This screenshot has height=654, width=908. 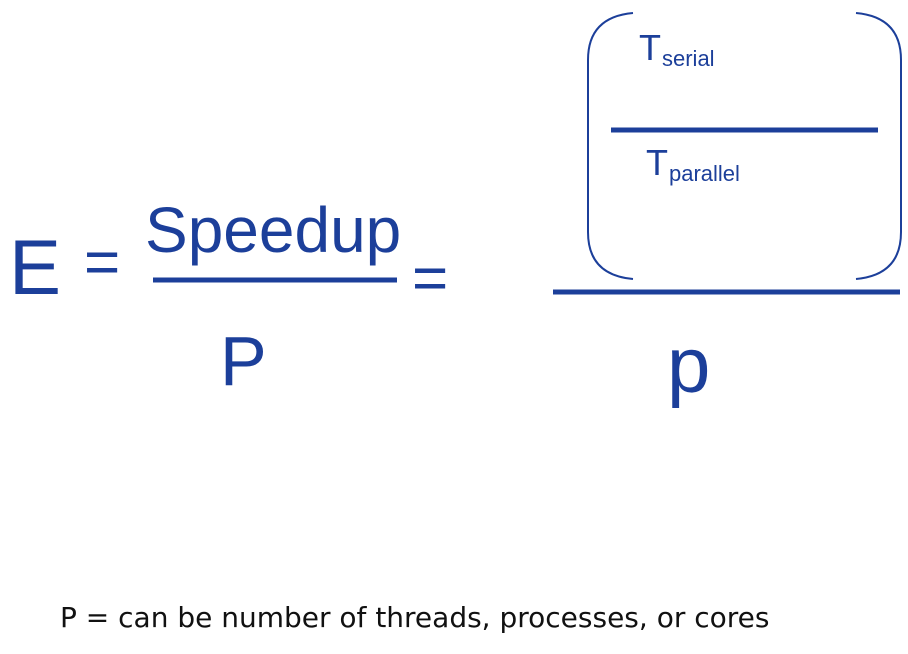 I want to click on efficiency-symbol: E, so click(x=35, y=267).